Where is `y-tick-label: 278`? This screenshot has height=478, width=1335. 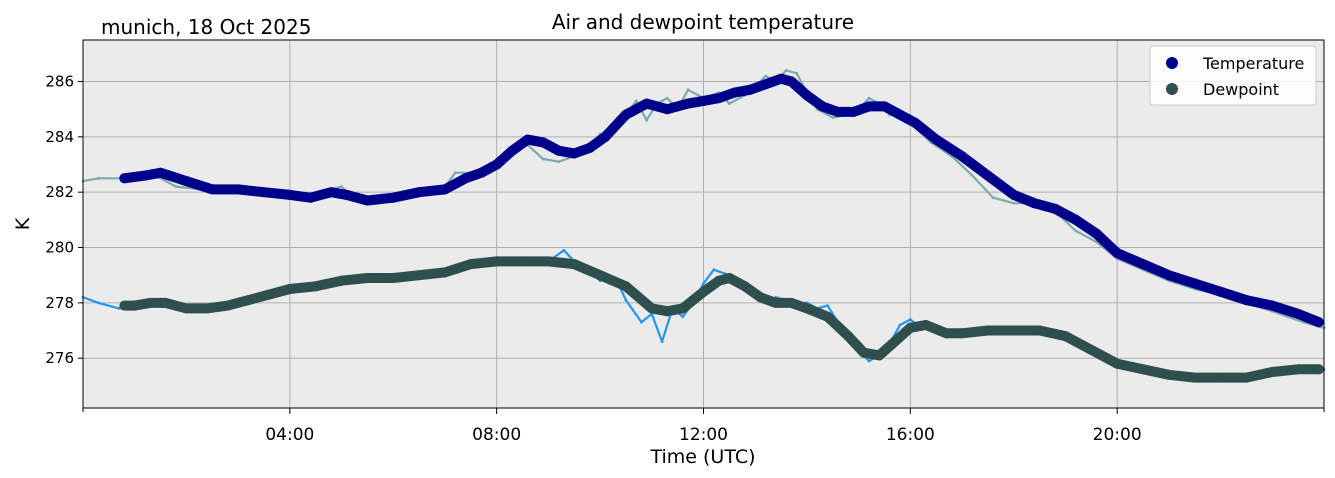 y-tick-label: 278 is located at coordinates (59, 303).